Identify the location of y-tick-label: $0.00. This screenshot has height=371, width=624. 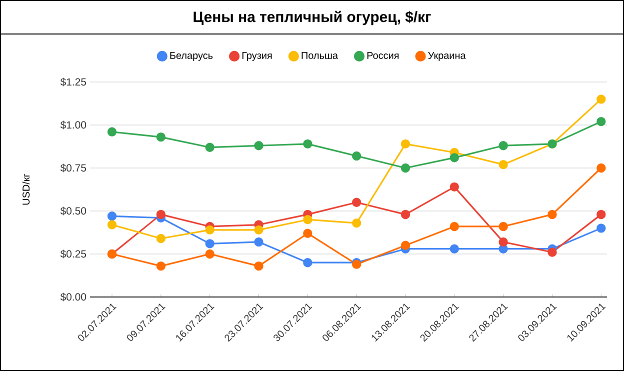
(73, 297).